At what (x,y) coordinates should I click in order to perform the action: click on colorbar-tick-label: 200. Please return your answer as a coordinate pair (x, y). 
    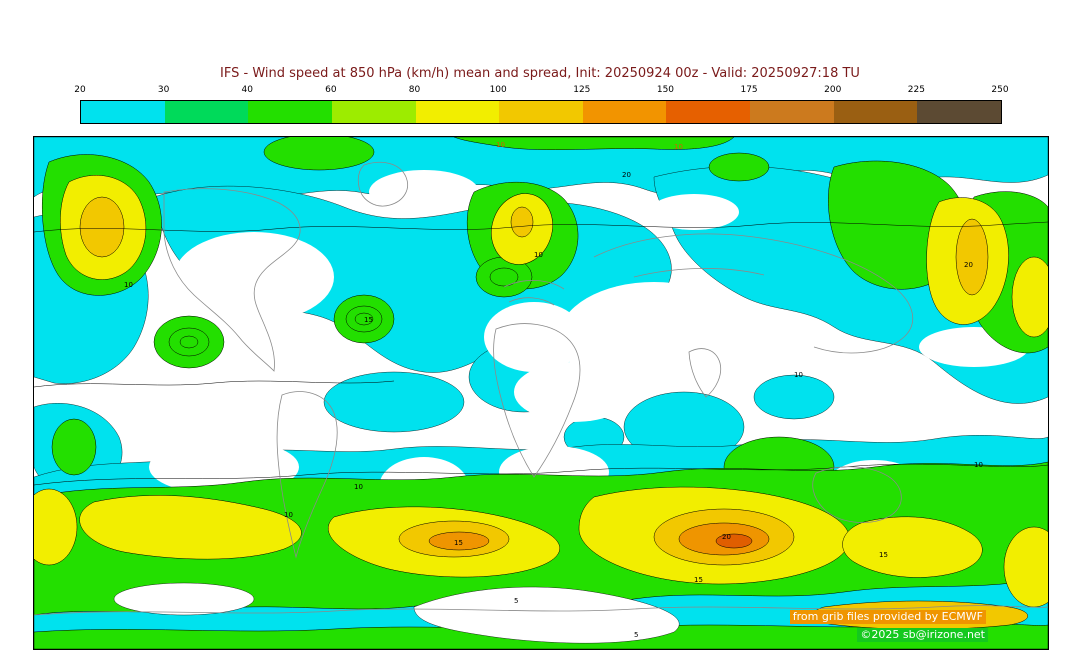
    Looking at the image, I should click on (833, 90).